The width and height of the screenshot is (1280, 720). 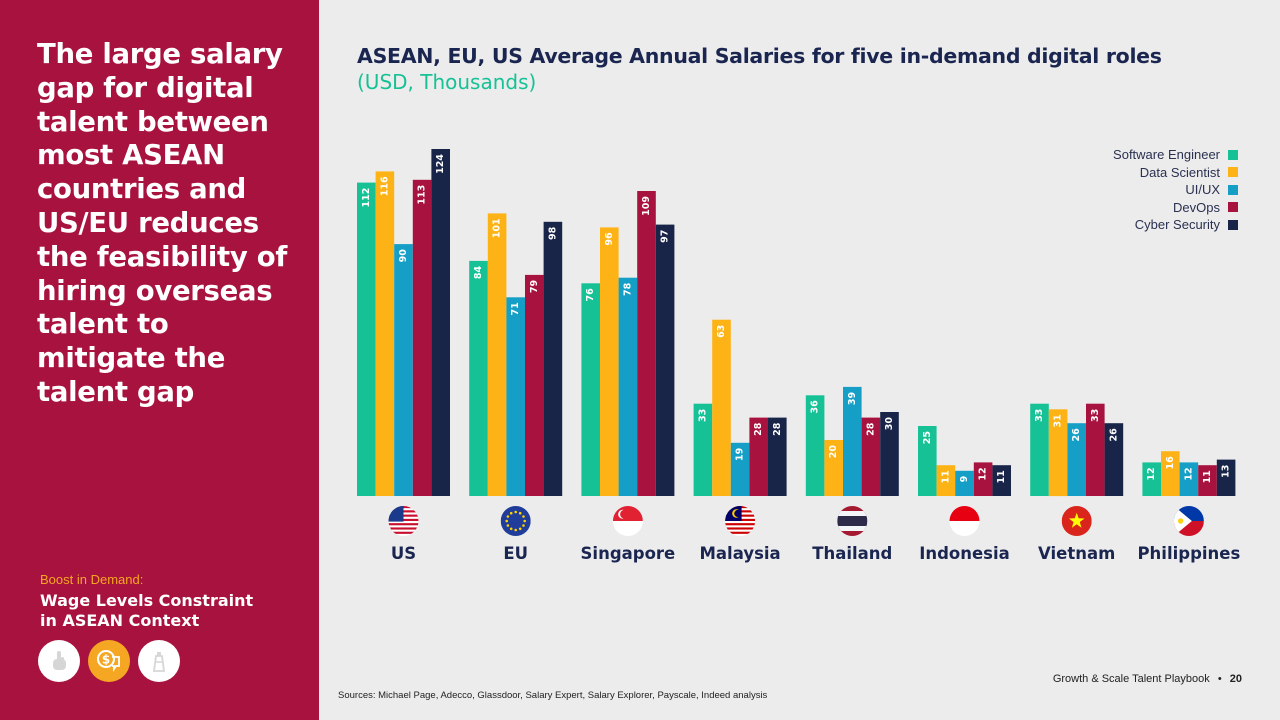 What do you see at coordinates (740, 454) in the screenshot?
I see `bar-value-label: 19` at bounding box center [740, 454].